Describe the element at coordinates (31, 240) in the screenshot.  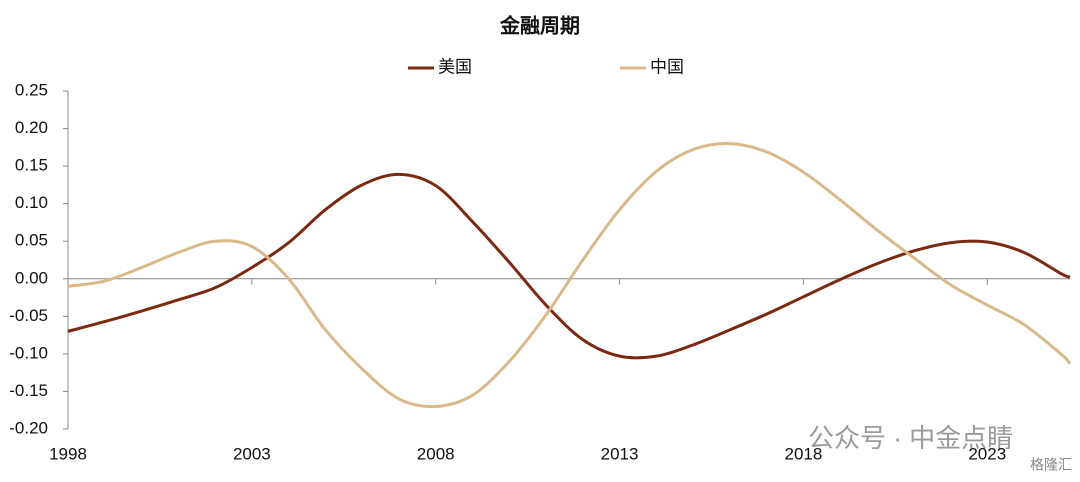
I see `y-tick-label: 0.05` at that location.